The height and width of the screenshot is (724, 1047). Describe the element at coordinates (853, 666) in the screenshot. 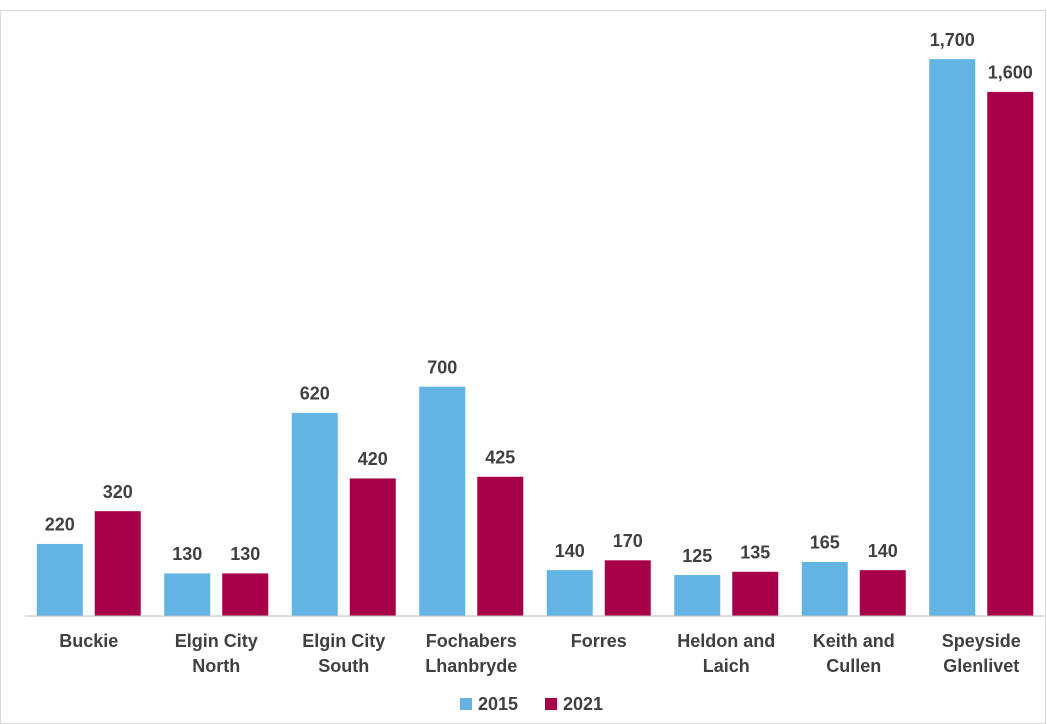

I see `x-tick-label-line: Cullen` at that location.